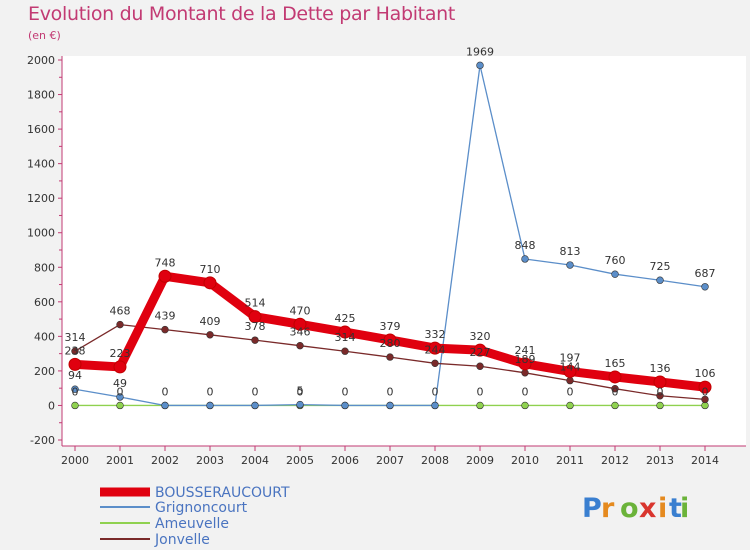  Describe the element at coordinates (615, 460) in the screenshot. I see `x-tick-label: 2012` at that location.